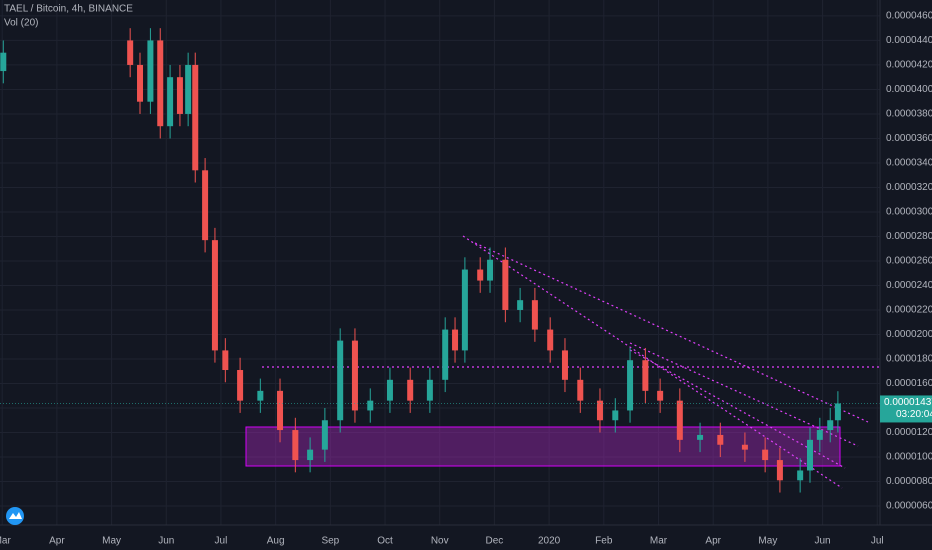 The height and width of the screenshot is (550, 932). What do you see at coordinates (15, 515) in the screenshot?
I see `logo-icon` at bounding box center [15, 515].